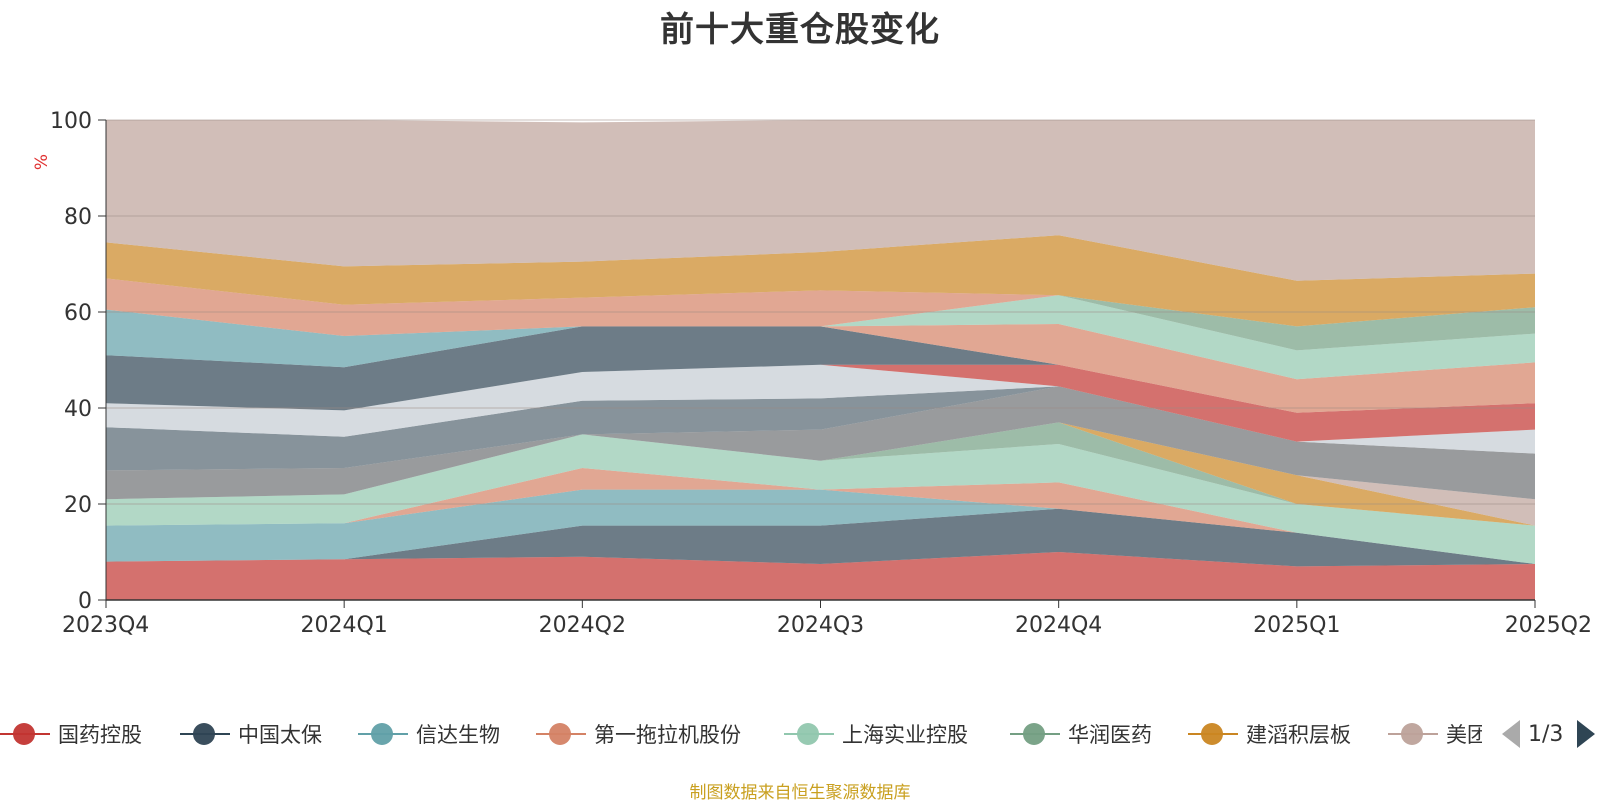 The height and width of the screenshot is (800, 1600). I want to click on legend-item: 国药控股, so click(71, 734).